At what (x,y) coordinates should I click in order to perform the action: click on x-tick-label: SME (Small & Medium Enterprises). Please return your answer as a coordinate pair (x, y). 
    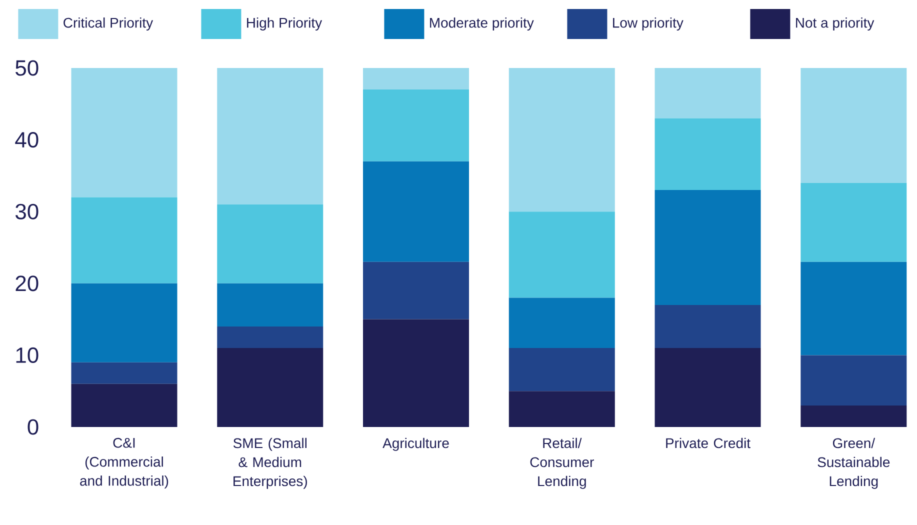
    Looking at the image, I should click on (270, 463).